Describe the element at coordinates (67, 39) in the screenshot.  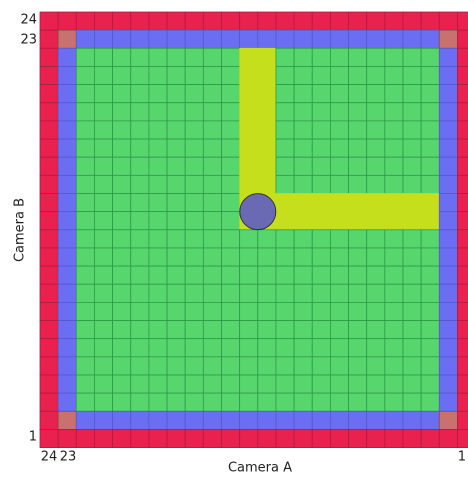
I see `corner-cell` at that location.